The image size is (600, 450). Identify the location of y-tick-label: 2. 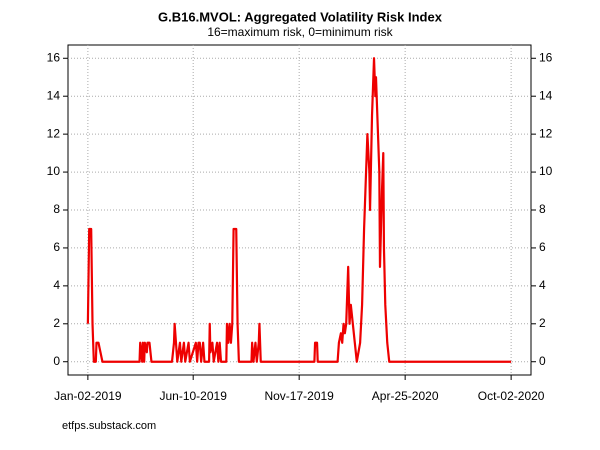
(56, 323).